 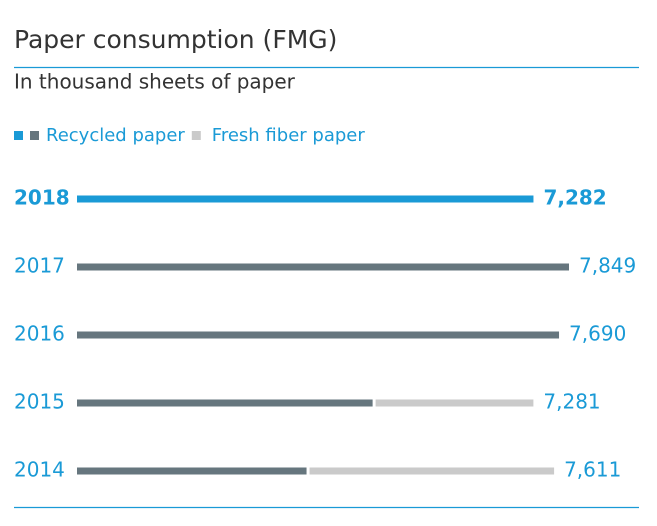 I want to click on chart-subtitle: In thousand sheets of paper, so click(x=155, y=82).